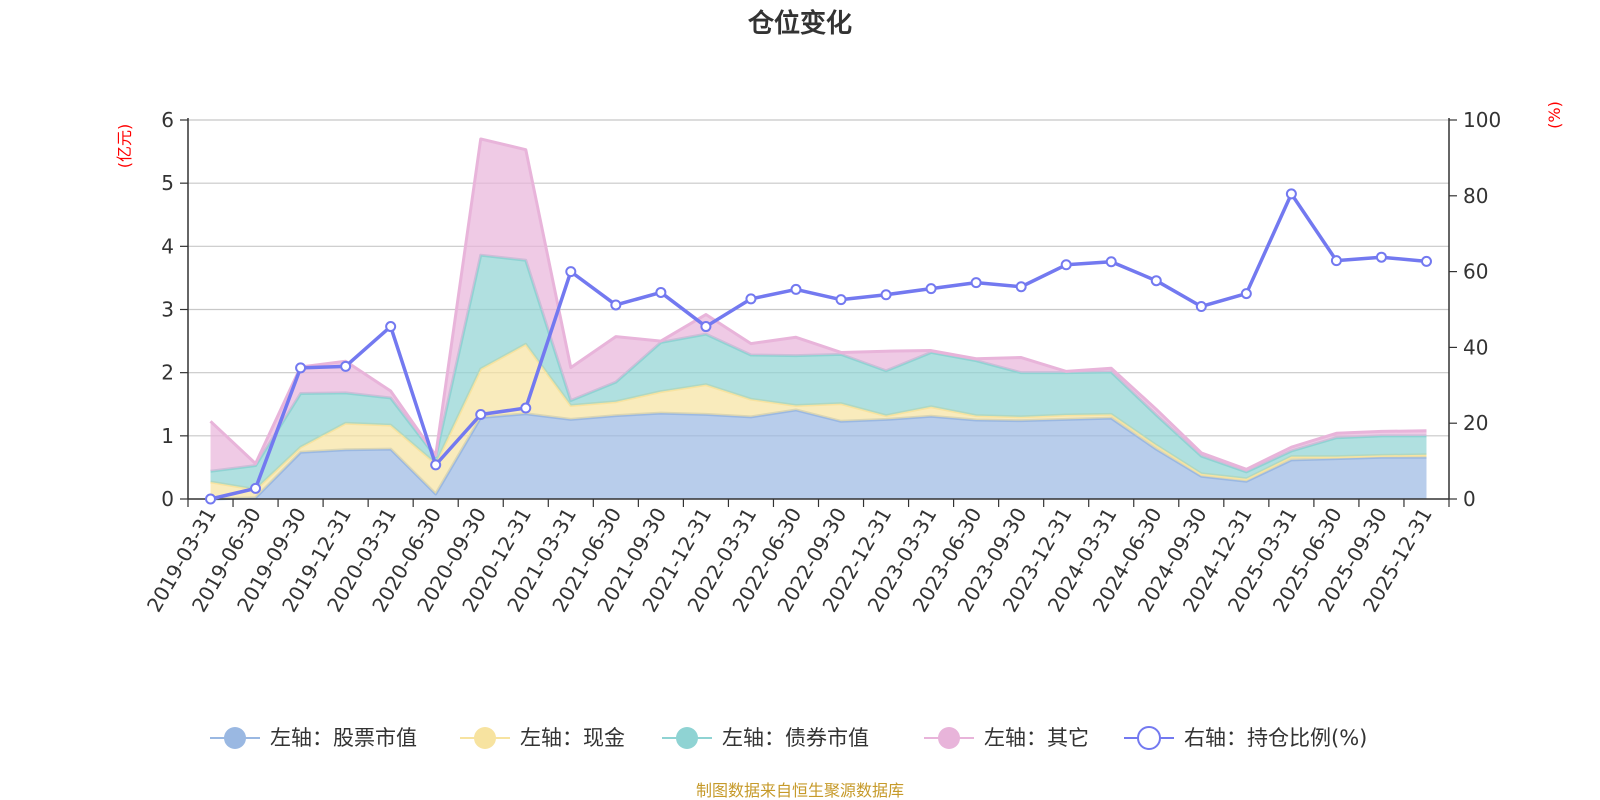 The width and height of the screenshot is (1600, 800). I want to click on left-axis-tick-label: 3, so click(167, 310).